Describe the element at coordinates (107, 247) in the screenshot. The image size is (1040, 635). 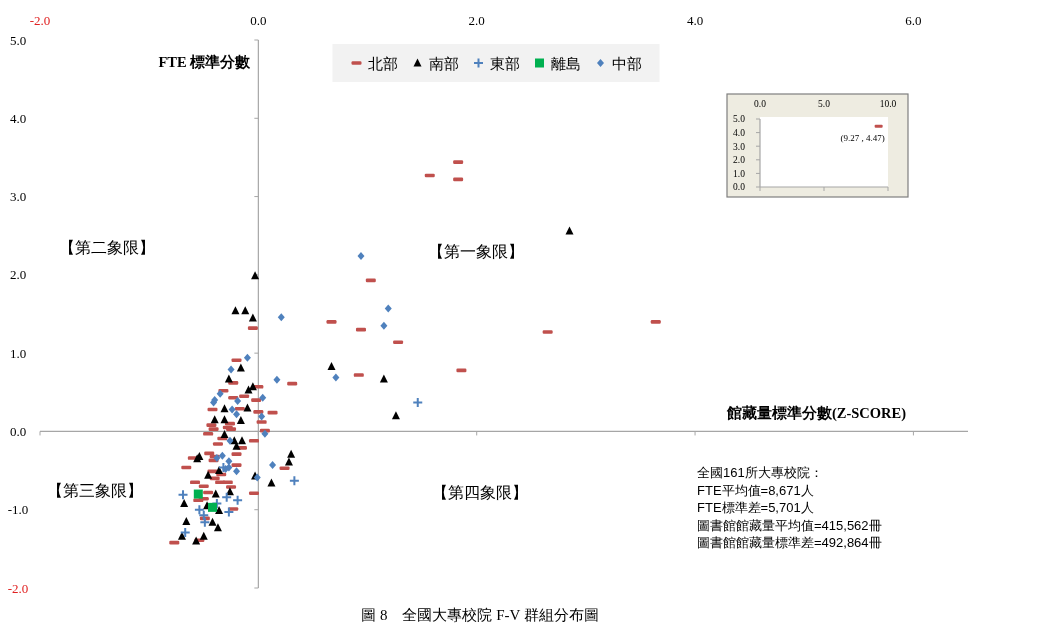
I see `annotation: 【第二象限】` at that location.